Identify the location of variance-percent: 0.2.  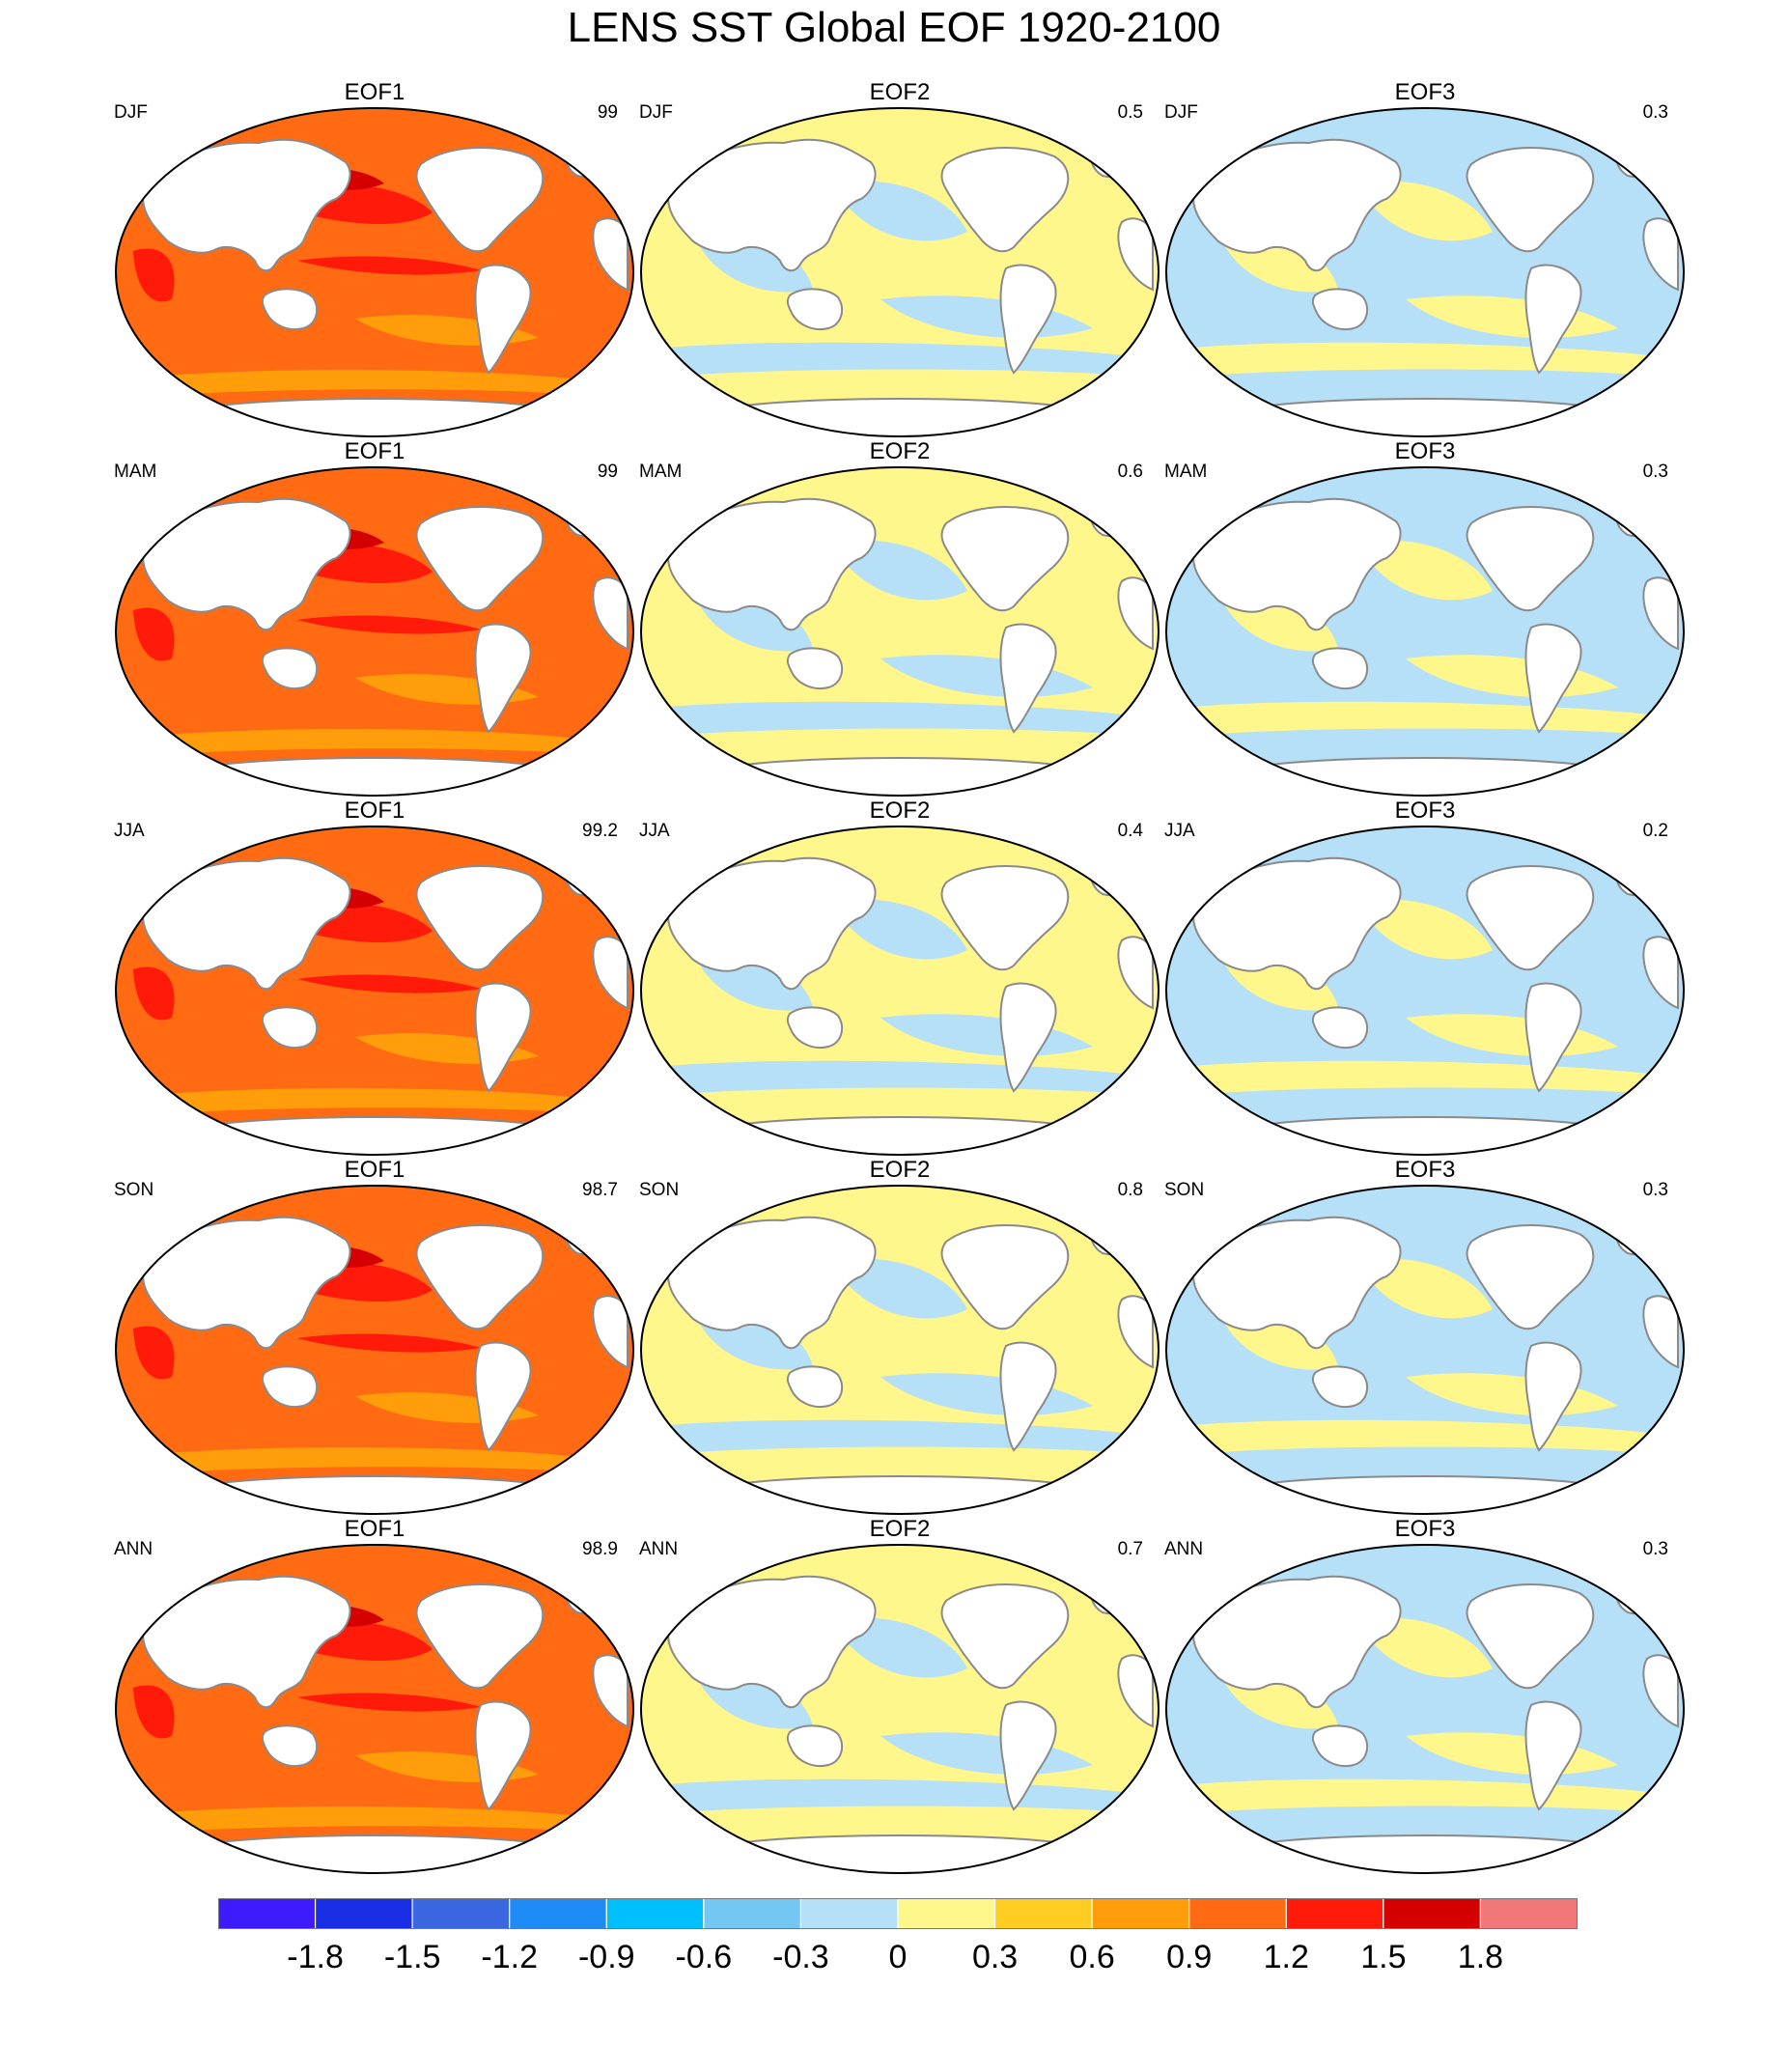
(1655, 831).